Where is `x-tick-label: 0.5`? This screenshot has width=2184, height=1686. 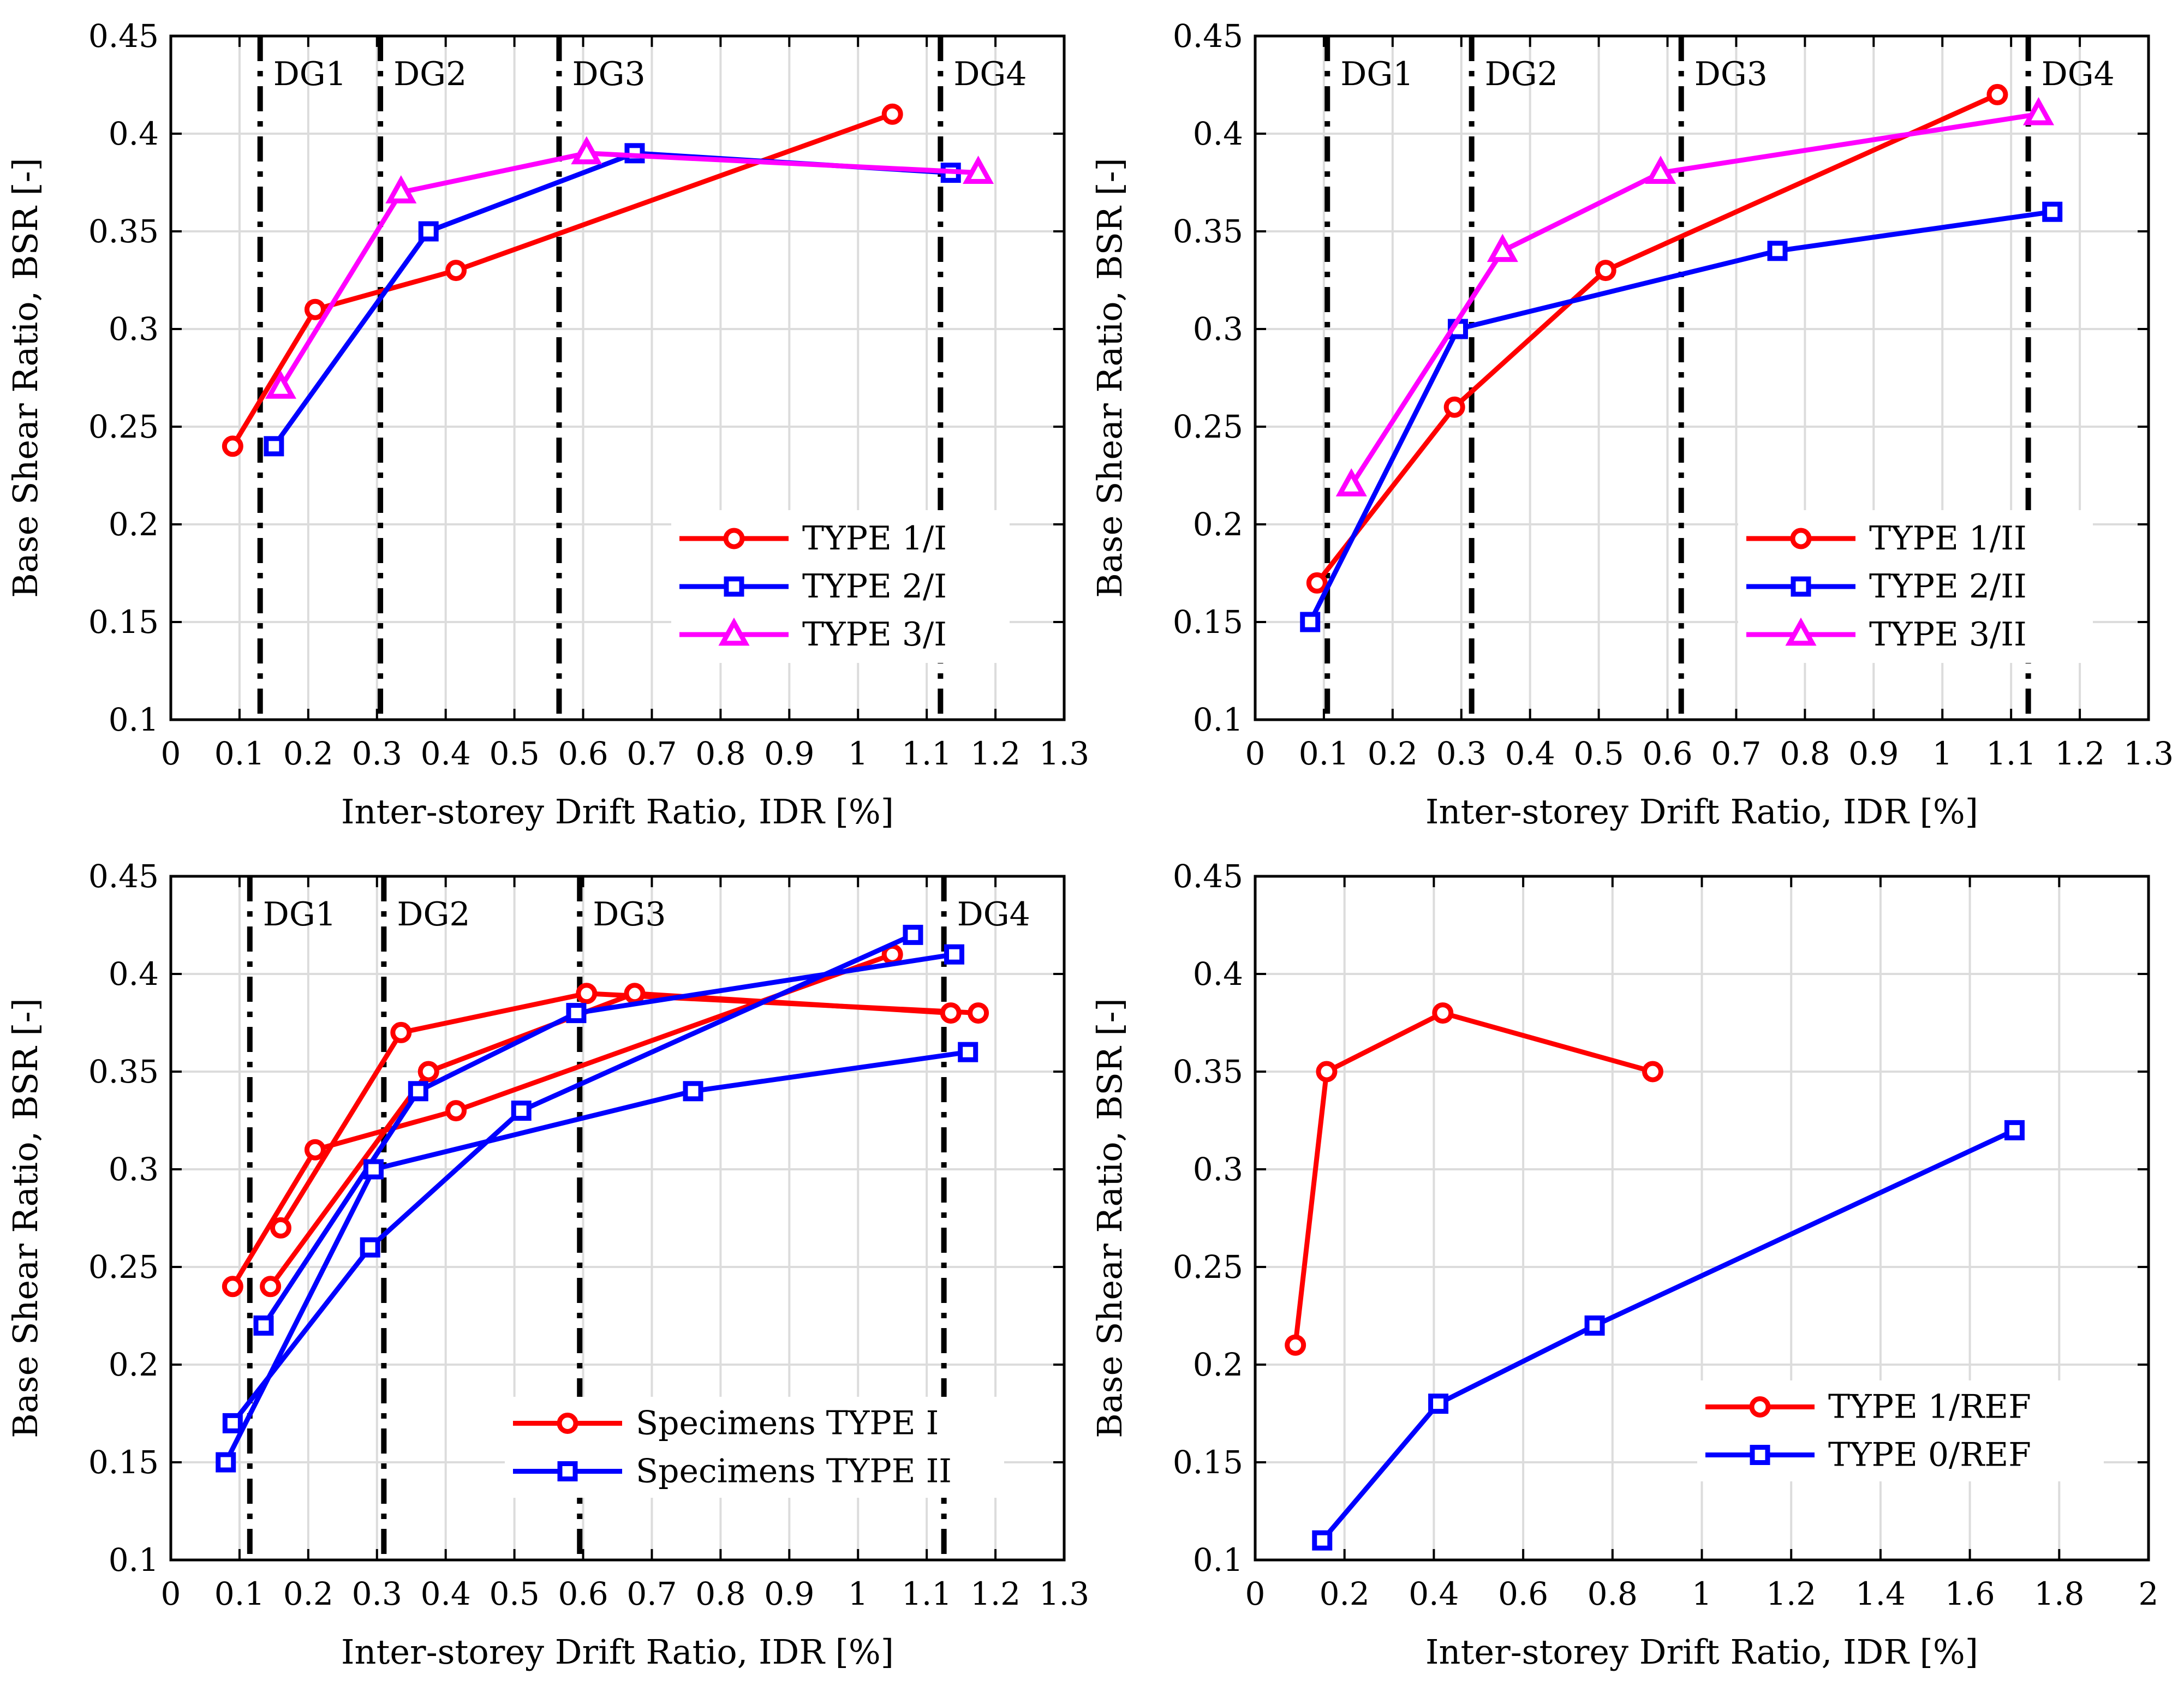
x-tick-label: 0.5 is located at coordinates (514, 753).